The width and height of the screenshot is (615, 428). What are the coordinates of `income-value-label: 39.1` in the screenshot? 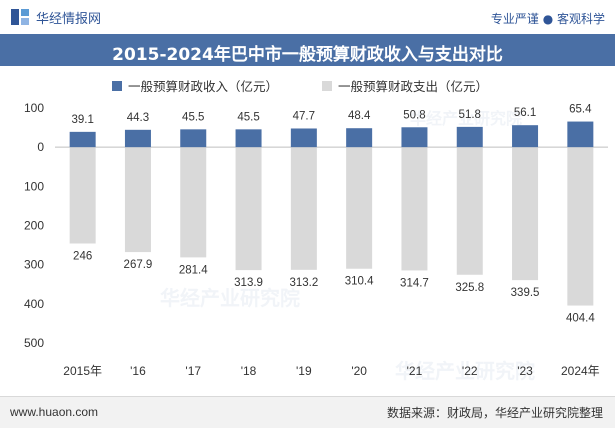 It's located at (82, 120).